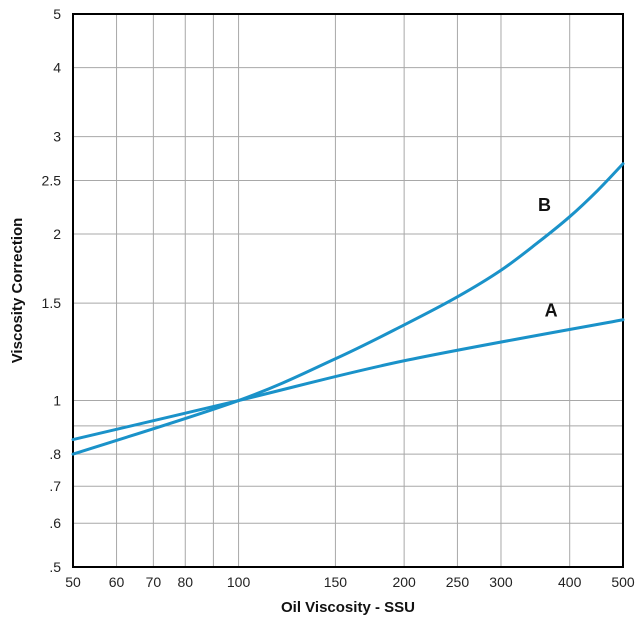  I want to click on y-axis-title: Viscosity Correction, so click(17, 291).